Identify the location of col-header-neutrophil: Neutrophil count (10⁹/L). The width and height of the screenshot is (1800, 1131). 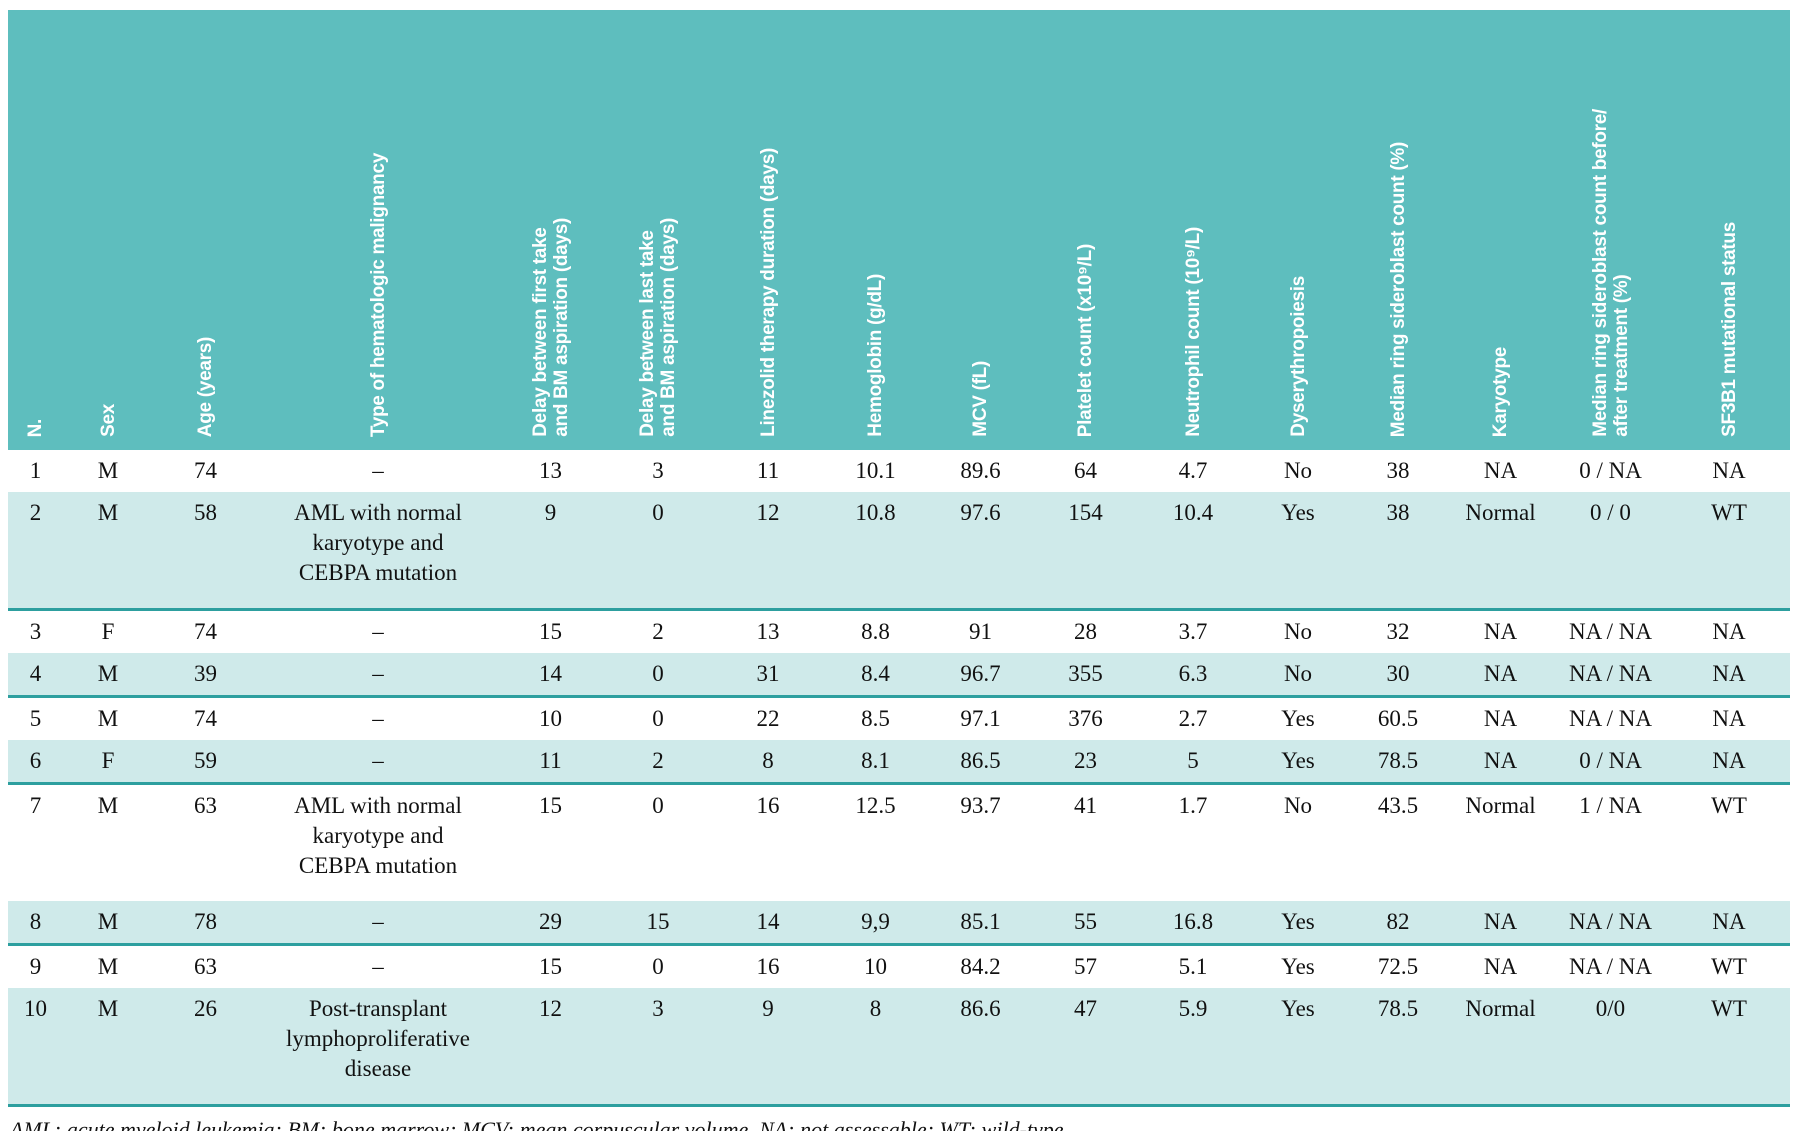
(1193, 230).